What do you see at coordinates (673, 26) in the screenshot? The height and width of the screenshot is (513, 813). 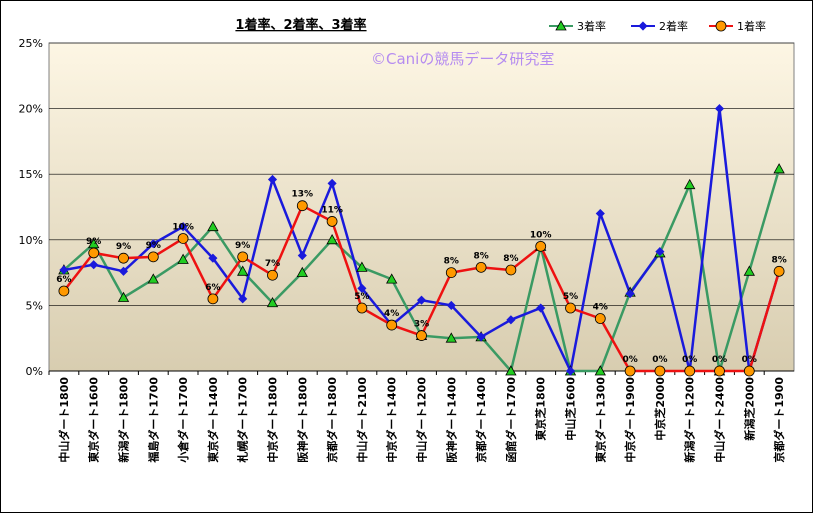 I see `legend-label-2: 2着率` at bounding box center [673, 26].